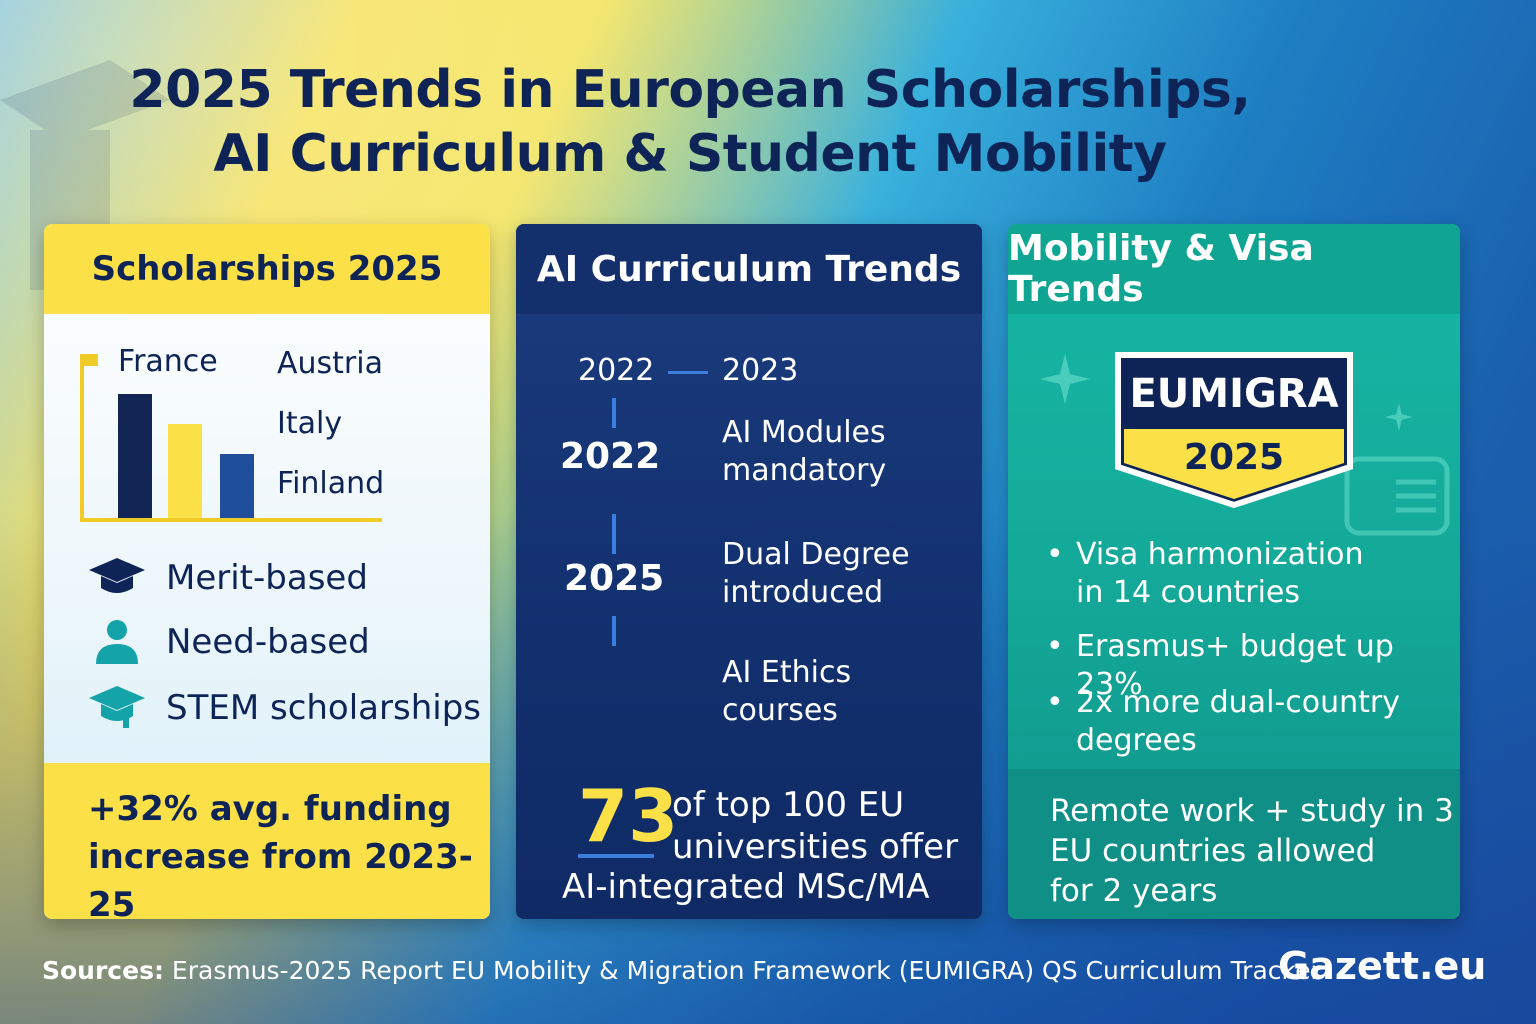 The image size is (1536, 1024). Describe the element at coordinates (1234, 269) in the screenshot. I see `mobility-heading: Mobility & Visa Trends` at that location.